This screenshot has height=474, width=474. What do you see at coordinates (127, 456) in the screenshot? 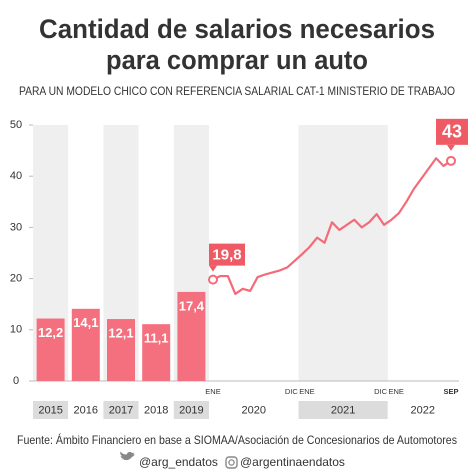
I see `twitter-icon` at bounding box center [127, 456].